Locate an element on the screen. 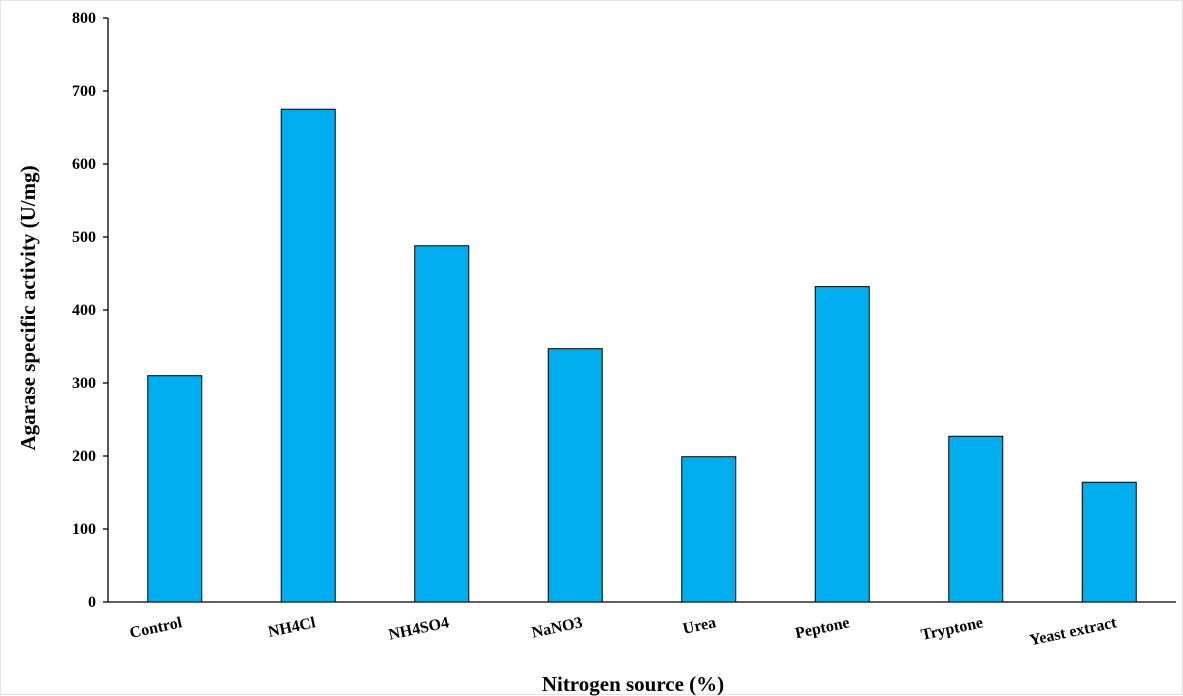  y-tick-label: 200 is located at coordinates (84, 456).